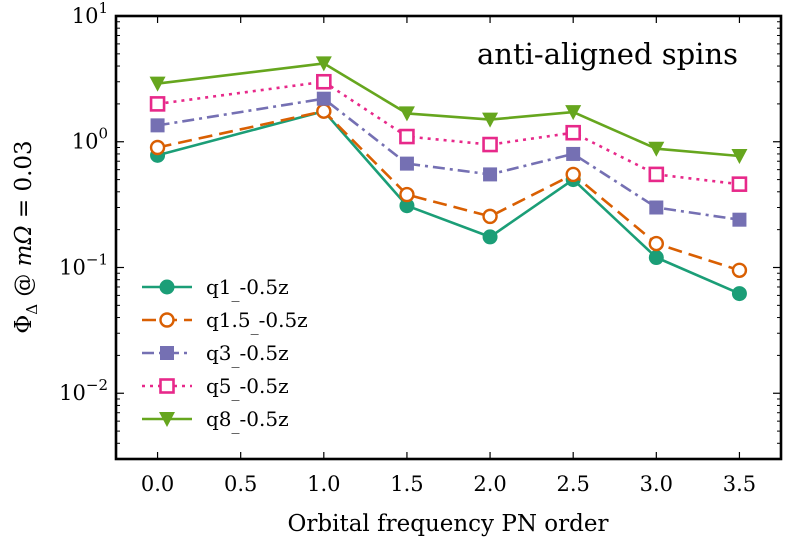 The width and height of the screenshot is (798, 543). What do you see at coordinates (247, 420) in the screenshot?
I see `legend-label: q8_-0.5z` at bounding box center [247, 420].